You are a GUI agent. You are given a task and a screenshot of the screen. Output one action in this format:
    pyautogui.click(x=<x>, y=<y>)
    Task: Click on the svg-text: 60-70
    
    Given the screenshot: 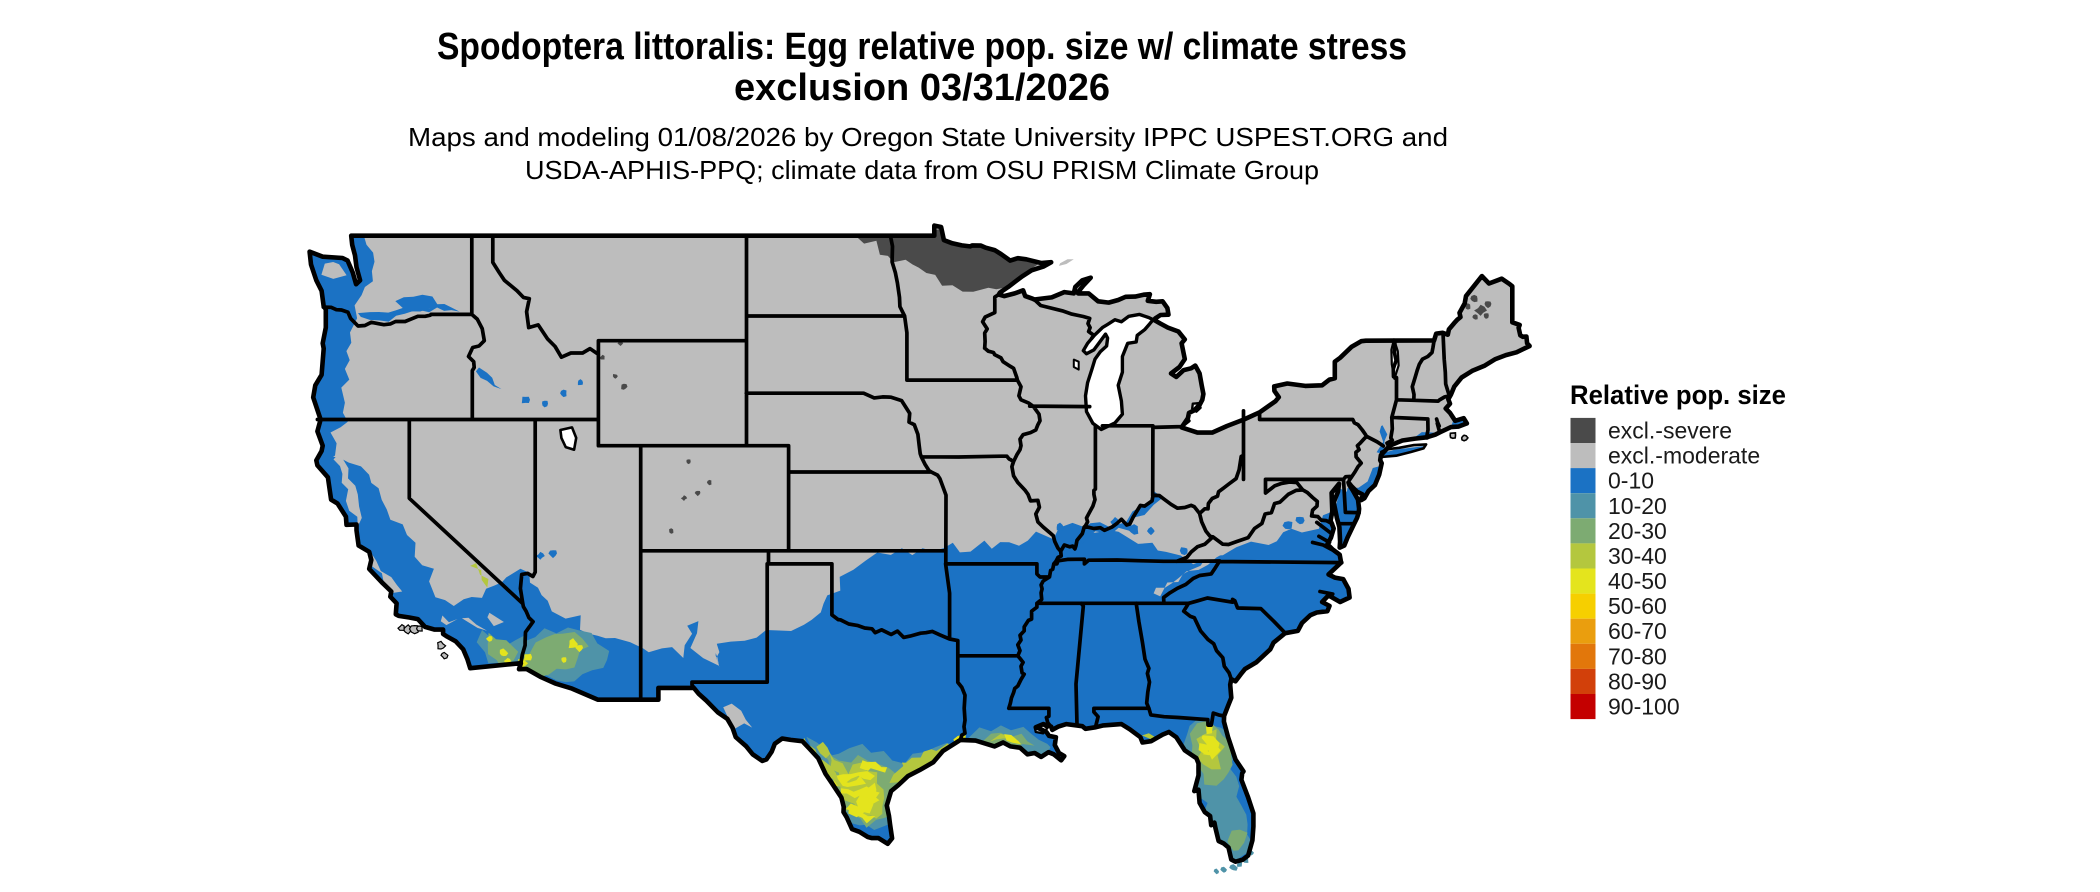 What is the action you would take?
    pyautogui.click(x=1637, y=631)
    